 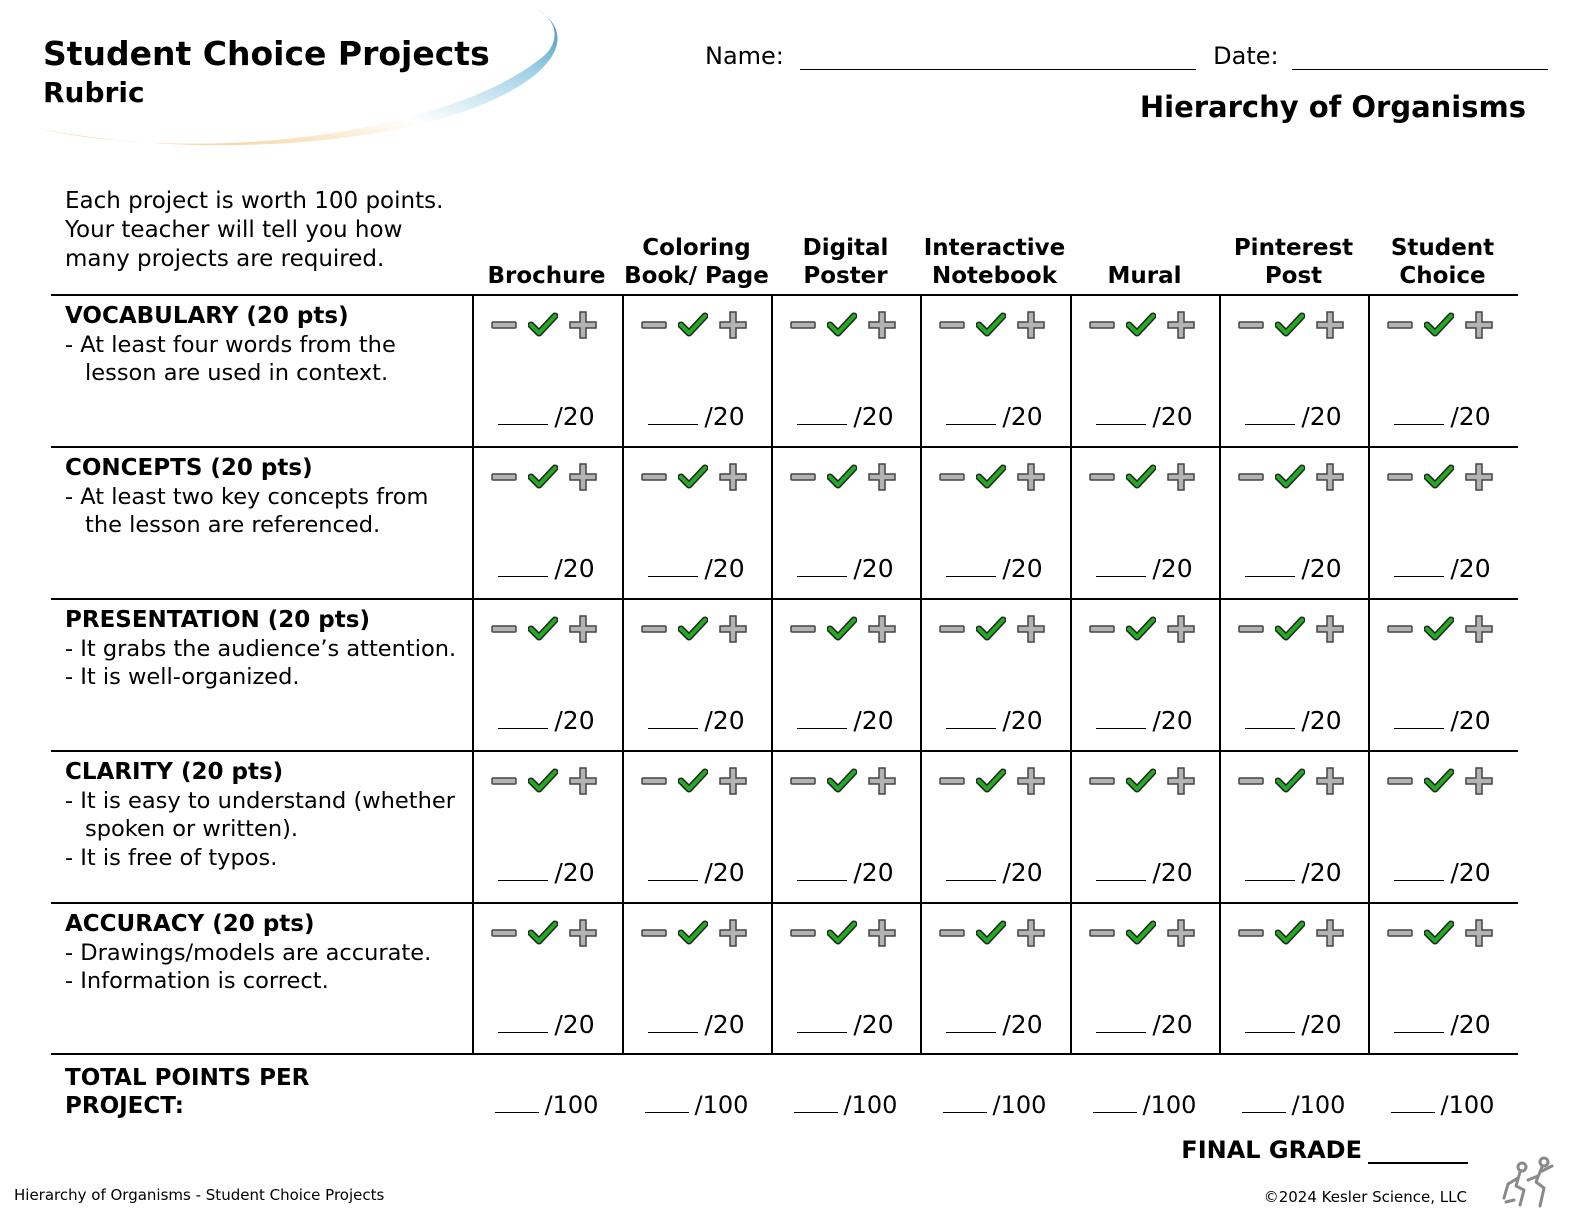 What do you see at coordinates (997, 56) in the screenshot?
I see `name-field` at bounding box center [997, 56].